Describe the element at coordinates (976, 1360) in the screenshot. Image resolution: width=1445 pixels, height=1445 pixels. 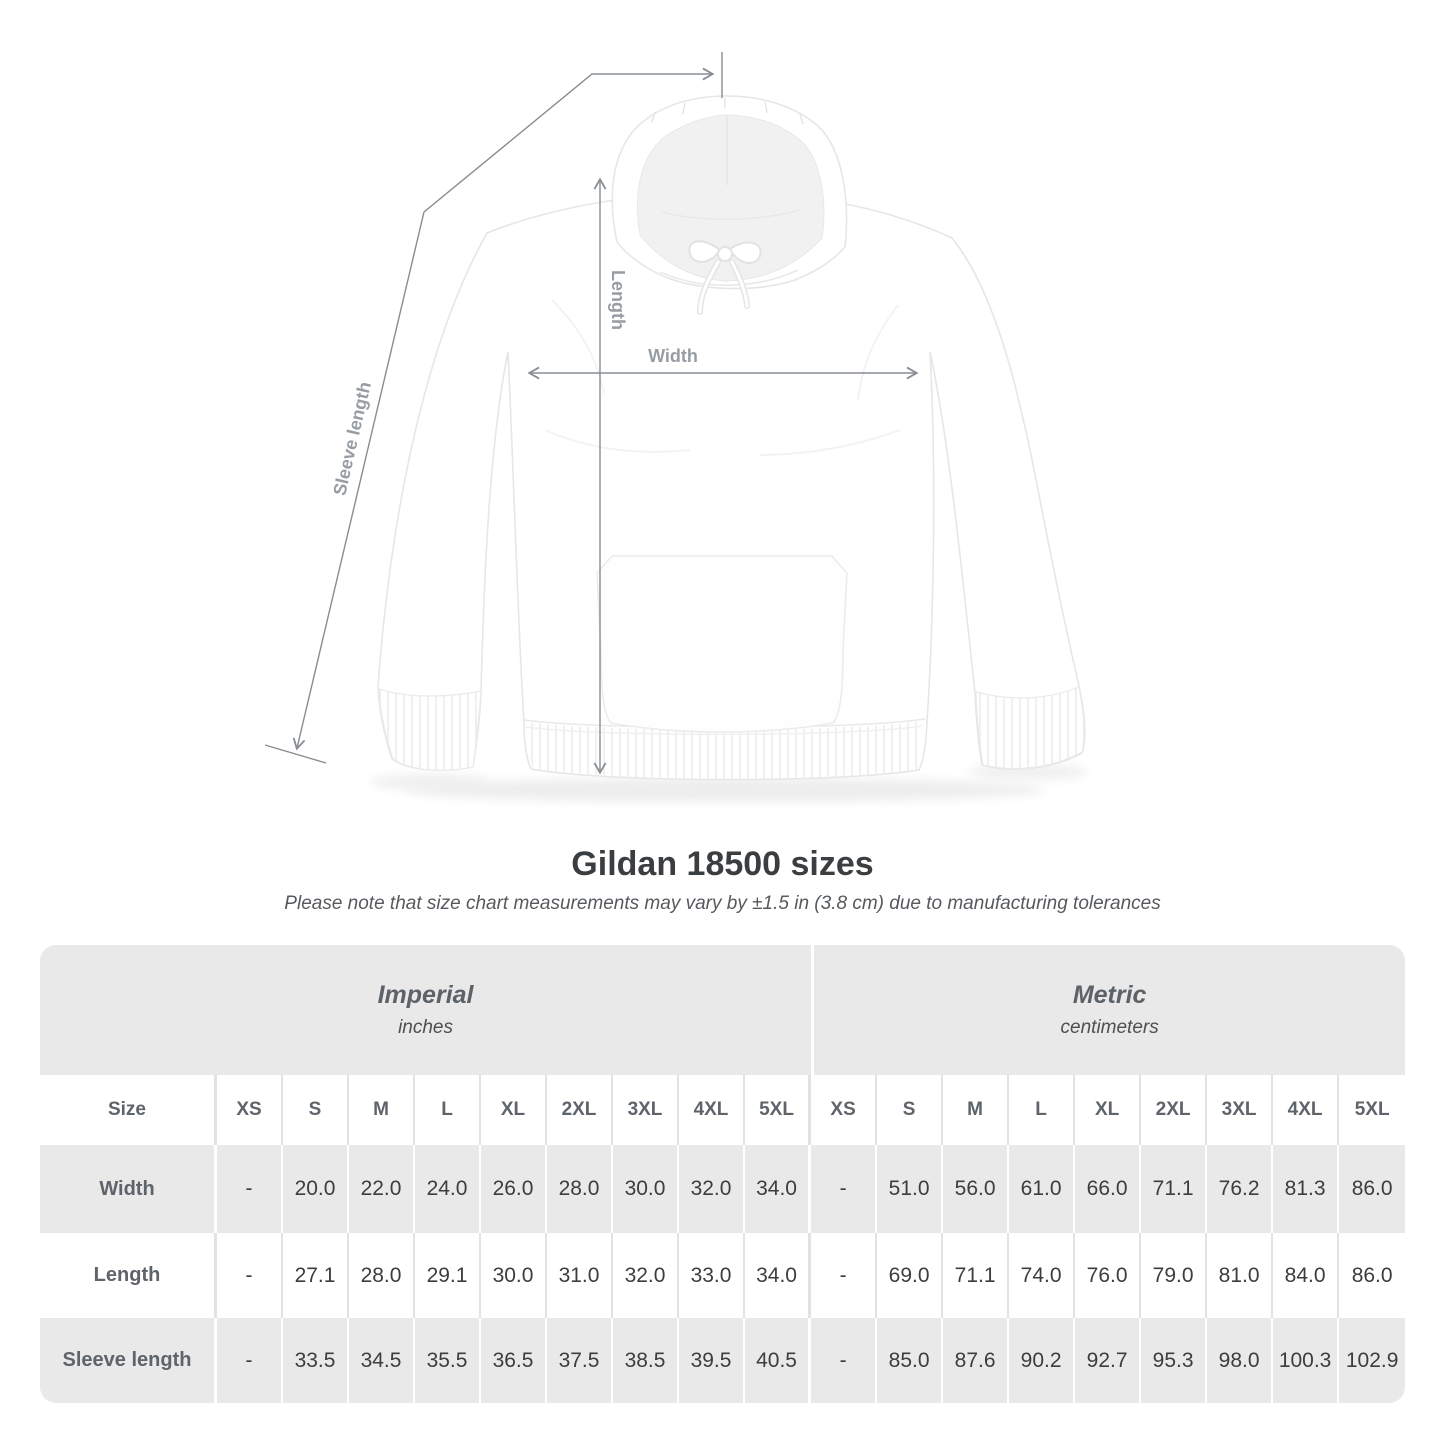
I see `metric-value-cell: 87.6` at that location.